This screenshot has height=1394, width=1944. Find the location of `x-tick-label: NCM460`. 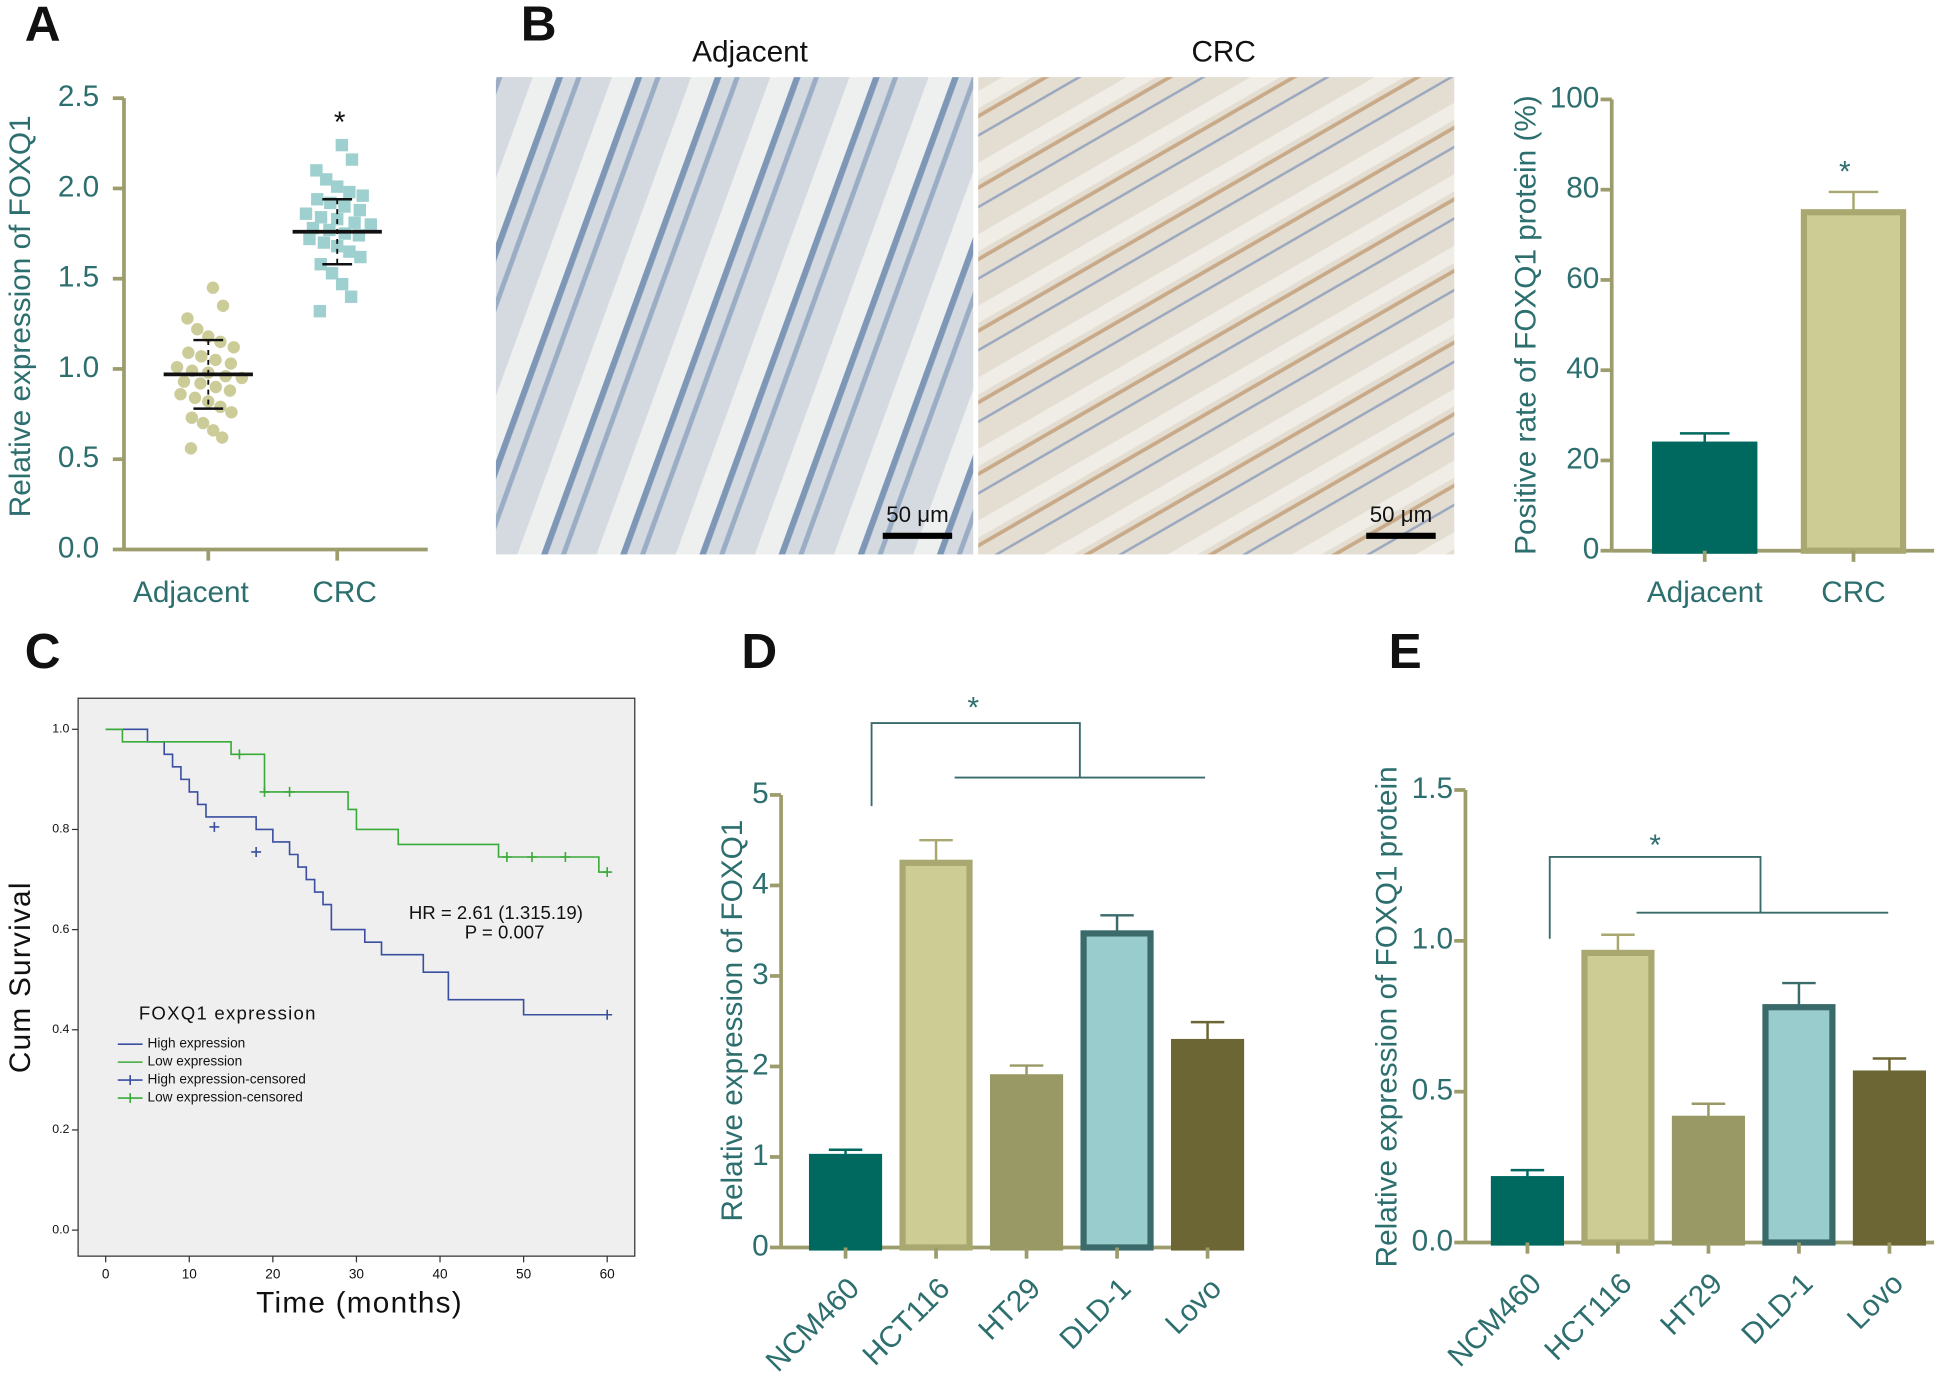

x-tick-label: NCM460 is located at coordinates (813, 1325).